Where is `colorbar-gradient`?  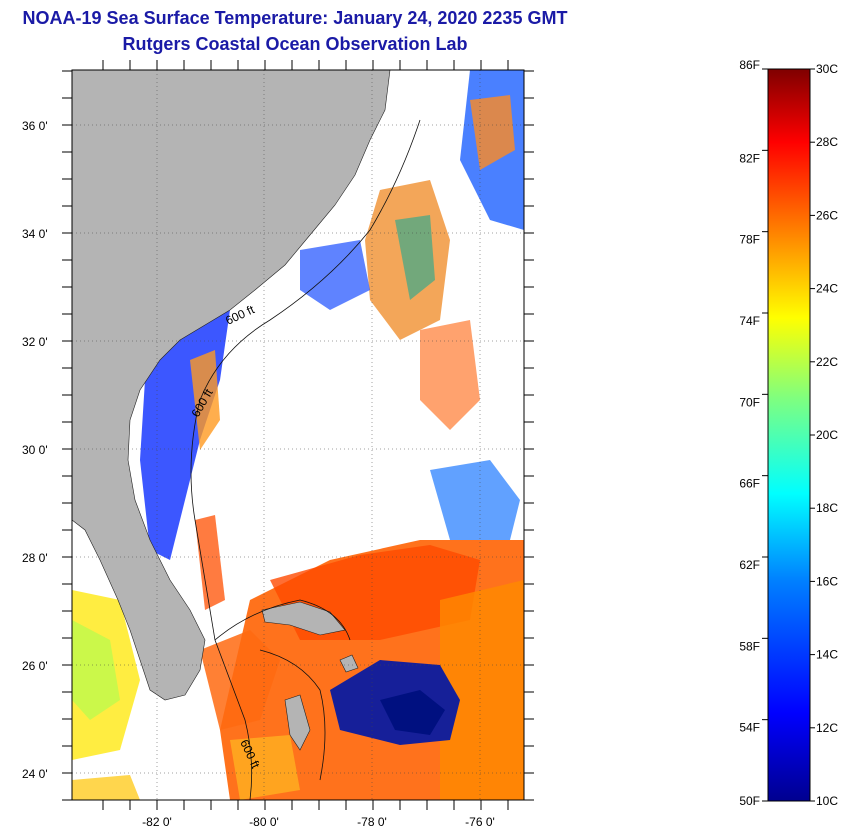
colorbar-gradient is located at coordinates (789, 435).